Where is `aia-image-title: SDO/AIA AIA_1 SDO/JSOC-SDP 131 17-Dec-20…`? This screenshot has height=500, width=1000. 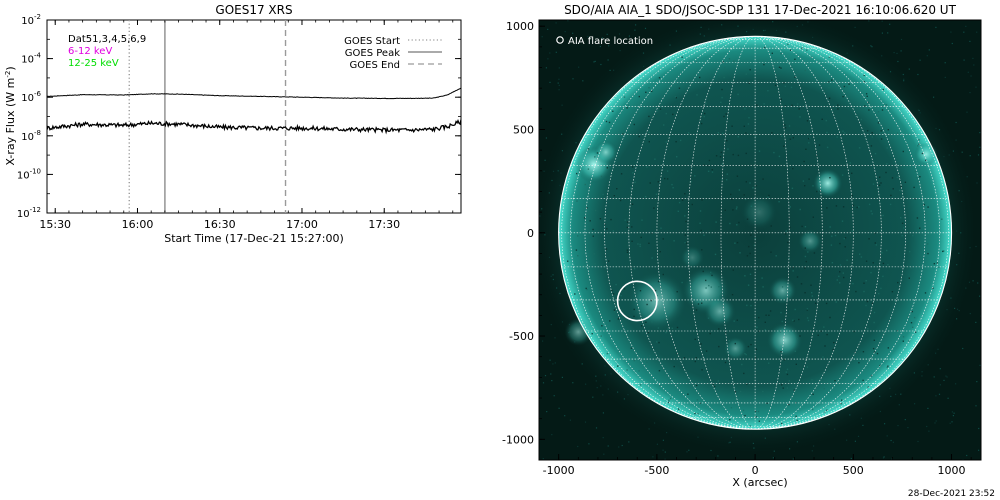
aia-image-title: SDO/AIA AIA_1 SDO/JSOC-SDP 131 17-Dec-20… is located at coordinates (760, 10).